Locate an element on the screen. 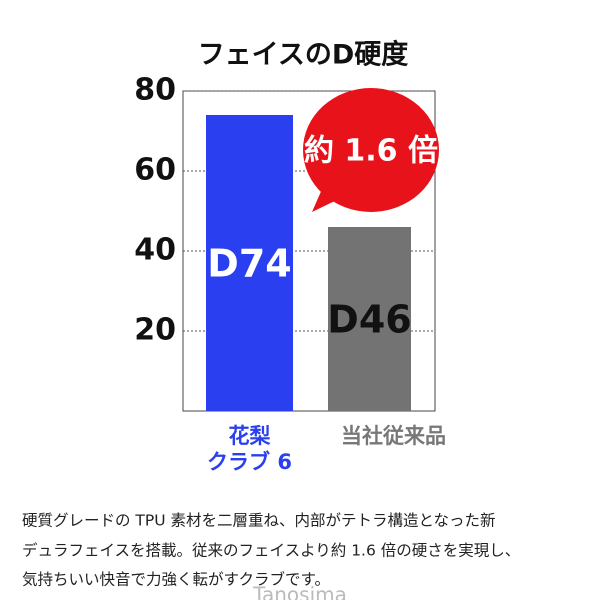 The image size is (600, 600). value-label: D46 is located at coordinates (369, 320).